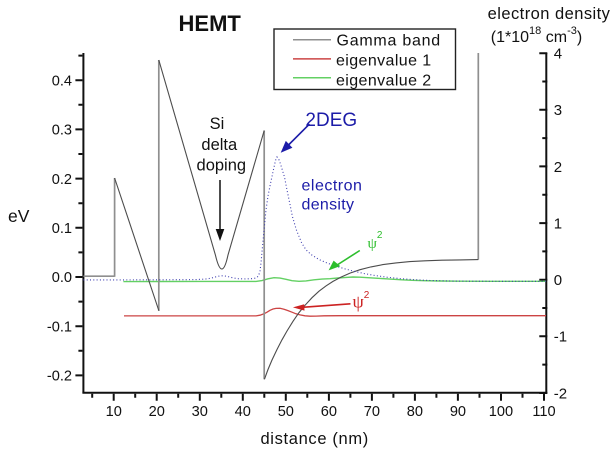 This screenshot has width=616, height=452. What do you see at coordinates (501, 412) in the screenshot?
I see `svg-text: 100` at bounding box center [501, 412].